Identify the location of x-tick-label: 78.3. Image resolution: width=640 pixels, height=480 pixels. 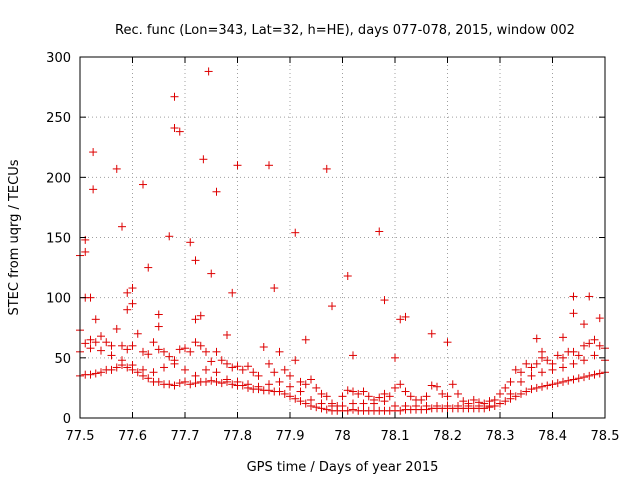
(500, 436).